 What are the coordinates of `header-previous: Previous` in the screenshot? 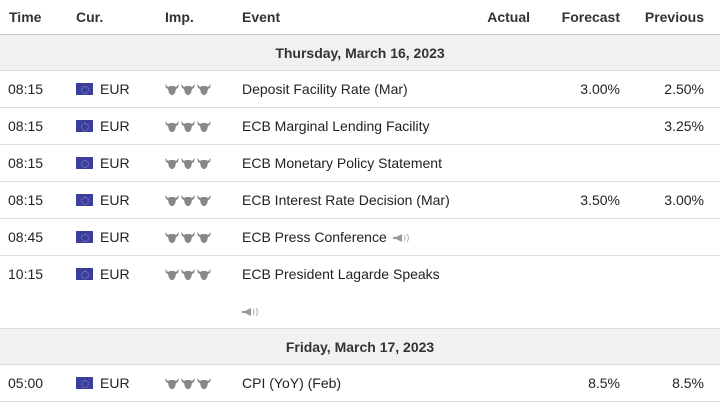 It's located at (674, 17).